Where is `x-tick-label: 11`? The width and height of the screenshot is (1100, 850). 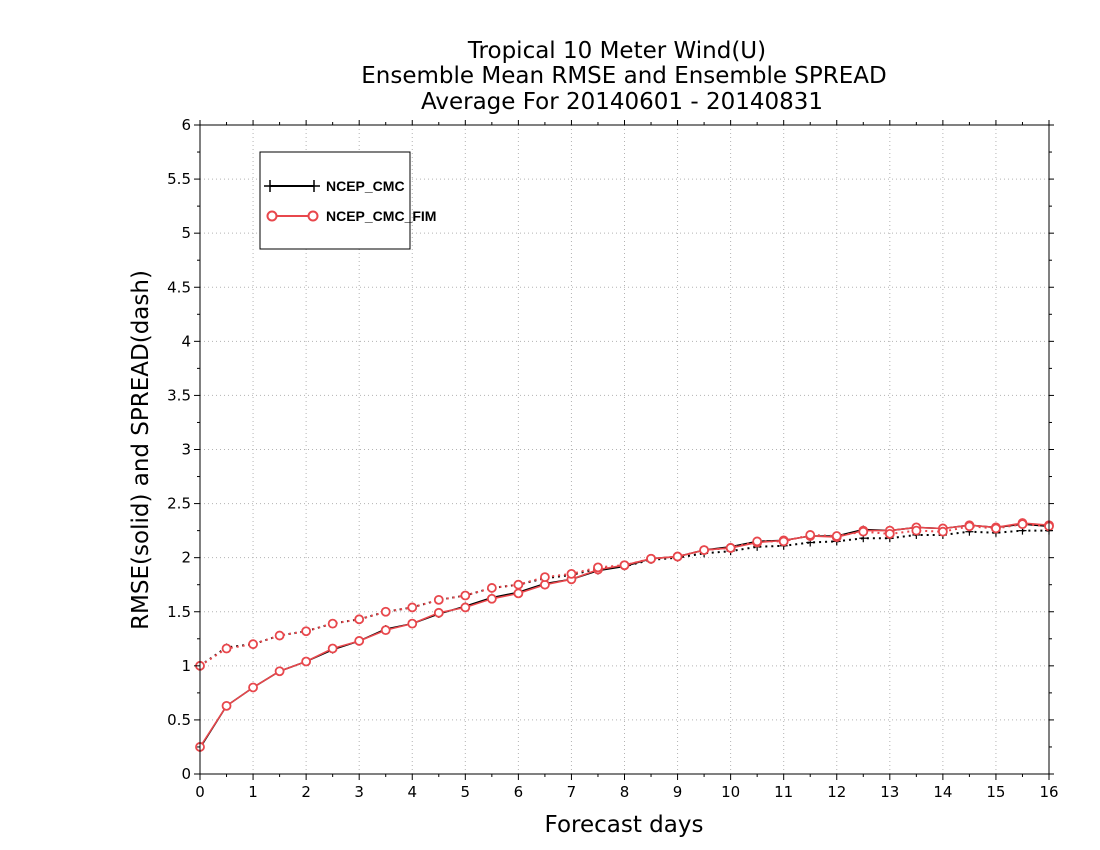
x-tick-label: 11 is located at coordinates (783, 792).